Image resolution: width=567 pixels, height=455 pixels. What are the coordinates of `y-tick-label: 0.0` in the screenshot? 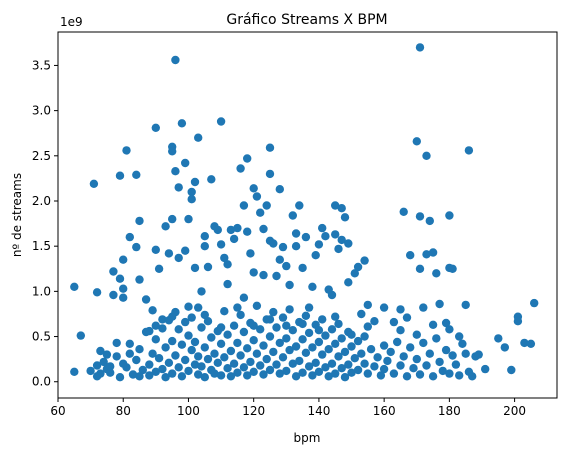 It's located at (41, 382).